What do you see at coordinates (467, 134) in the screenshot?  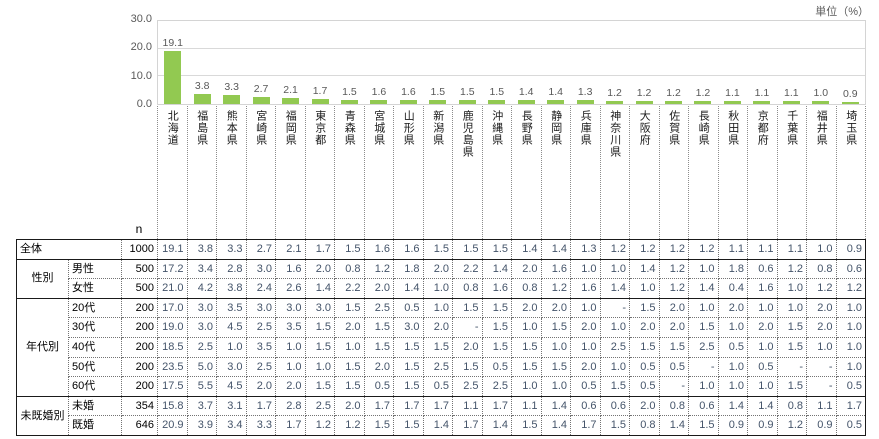 I see `x-axis-category-text: 鹿児島県` at bounding box center [467, 134].